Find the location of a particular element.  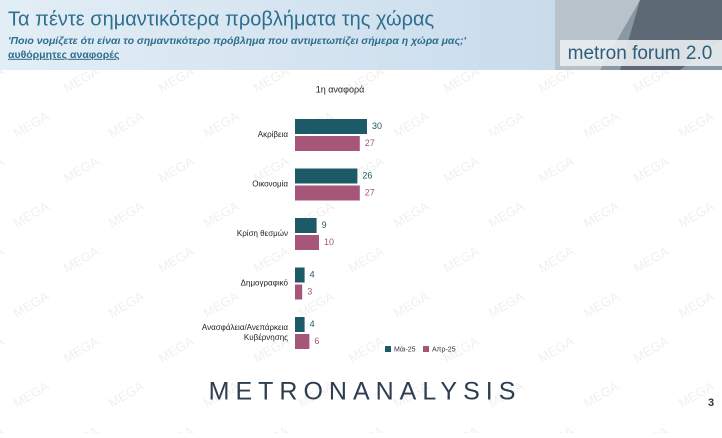

footer-brand: METRONANALYSIS is located at coordinates (365, 392).